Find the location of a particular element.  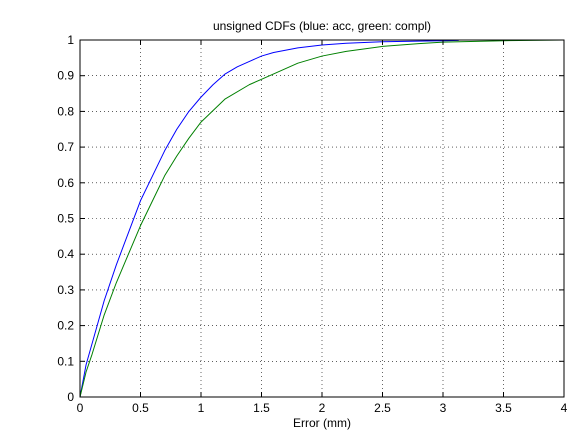

y-tick-label: 0.2 is located at coordinates (65, 326).